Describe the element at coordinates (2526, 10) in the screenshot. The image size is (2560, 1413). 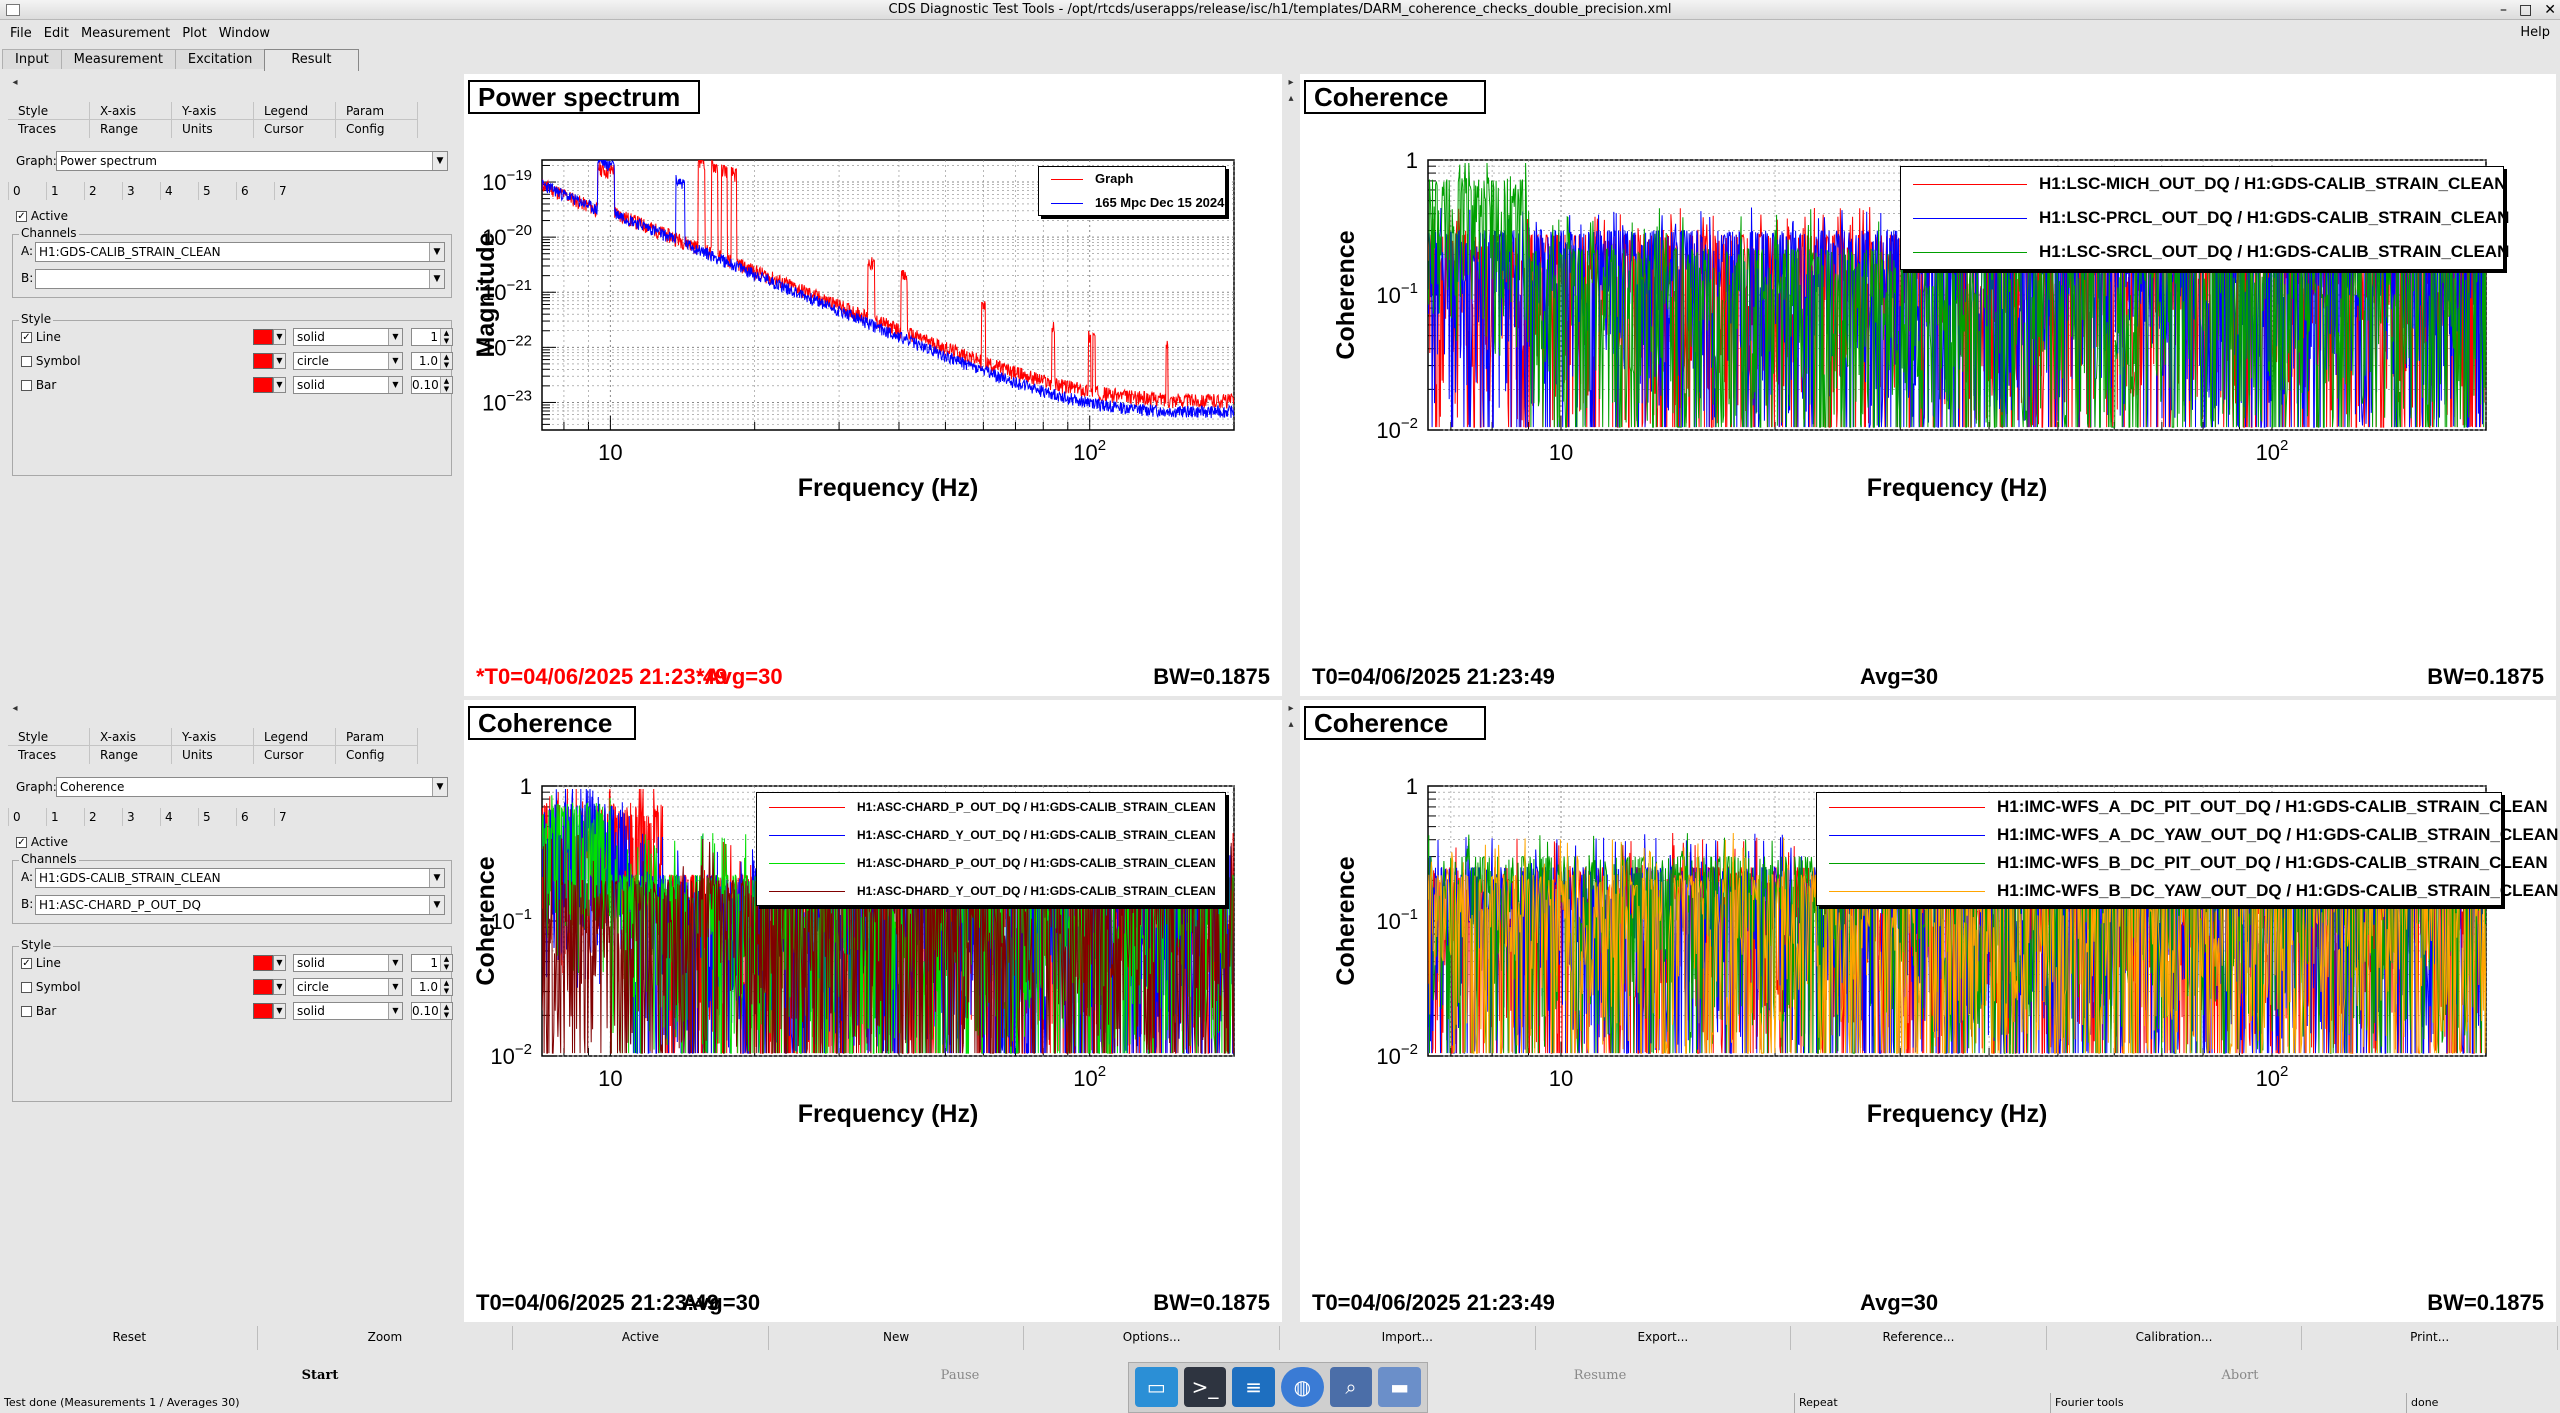
I see `maximize-icon: □` at that location.